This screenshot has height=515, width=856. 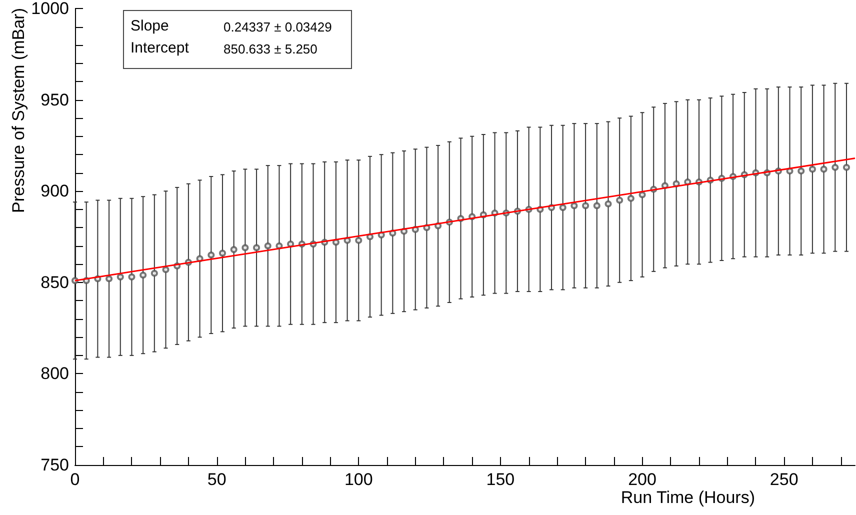 I want to click on text: Slope 0.24337 ± 0.03429, so click(x=231, y=26).